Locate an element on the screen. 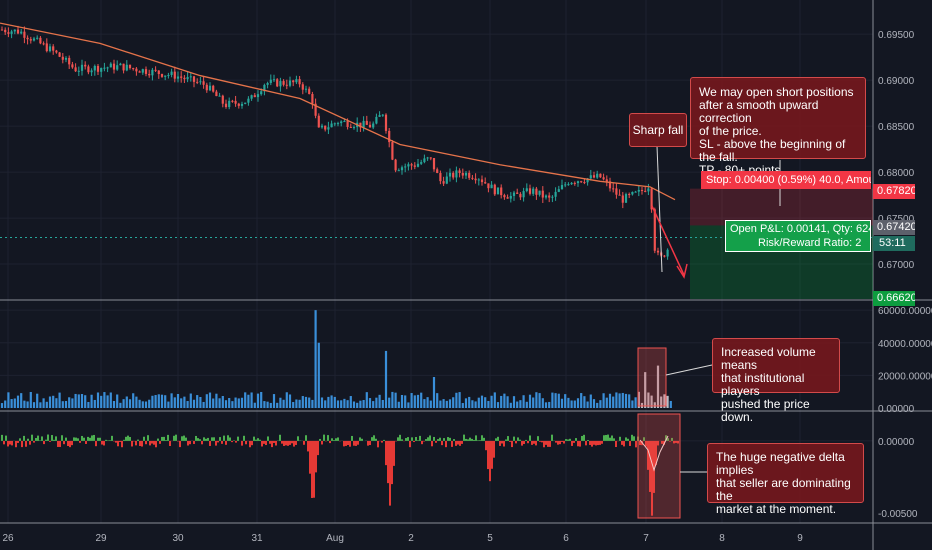  volume-highlight-box is located at coordinates (652, 377).